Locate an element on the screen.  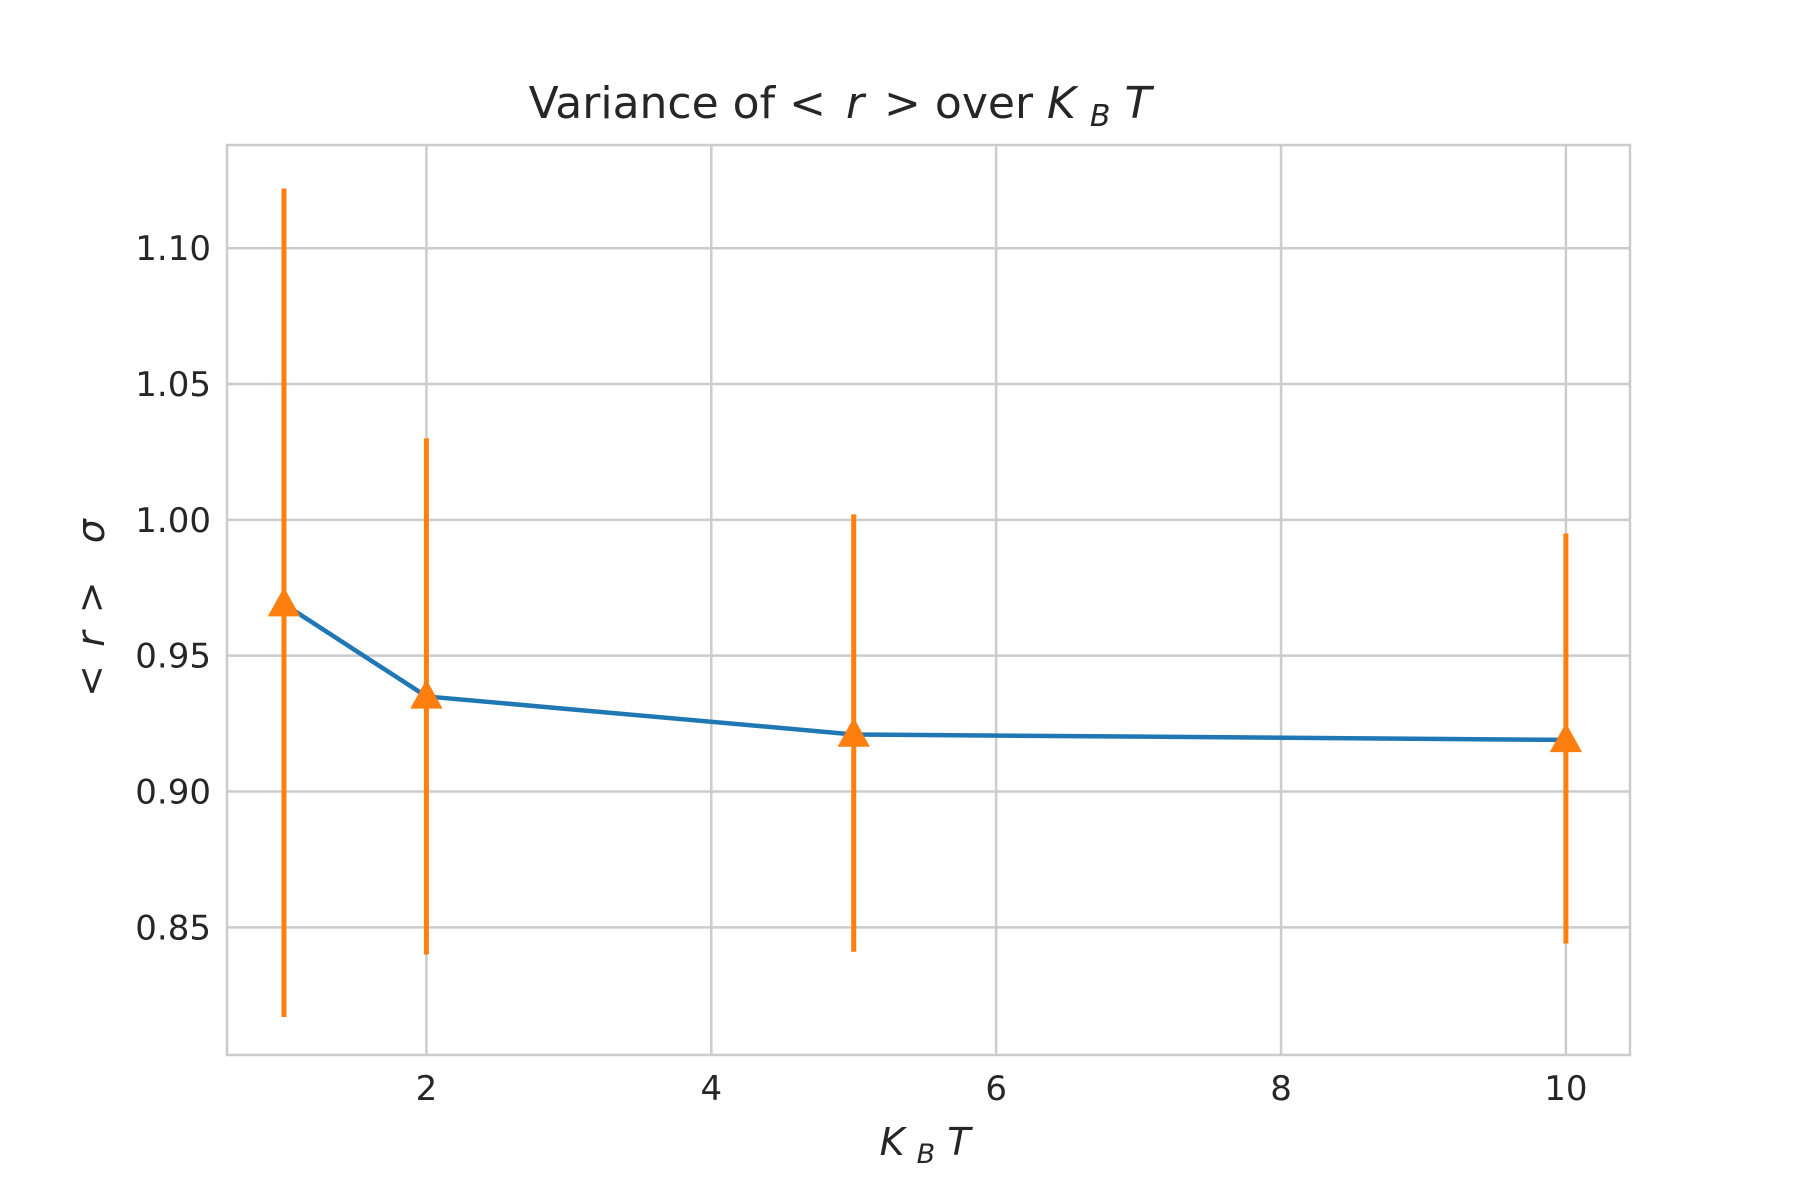
y-tick-label: 1.10 is located at coordinates (173, 249).